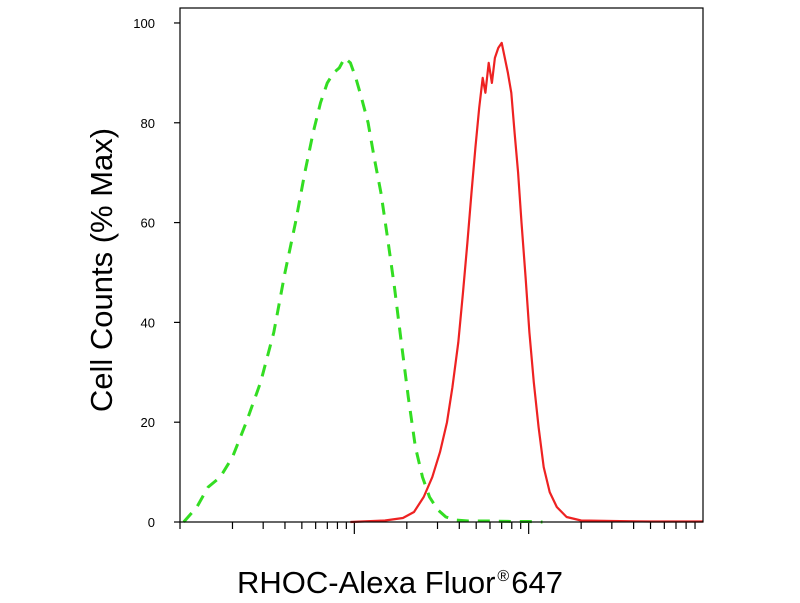 The image size is (800, 603). What do you see at coordinates (148, 322) in the screenshot?
I see `y-tick-label: 40` at bounding box center [148, 322].